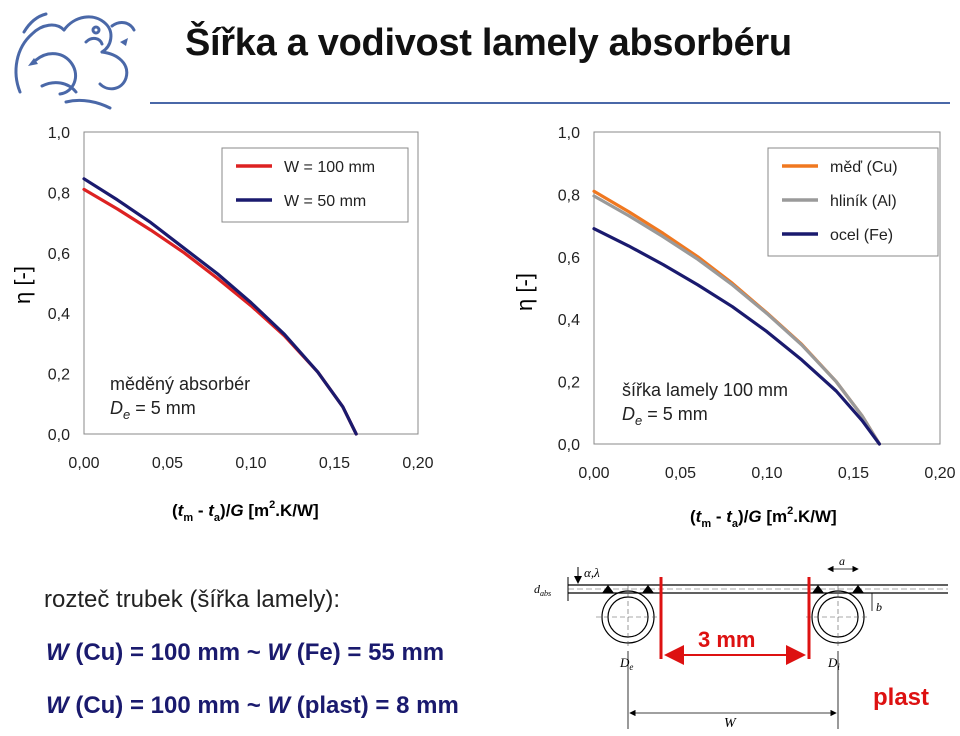  Describe the element at coordinates (705, 390) in the screenshot. I see `annotation-line-1: šířka lamely 100 mm` at that location.